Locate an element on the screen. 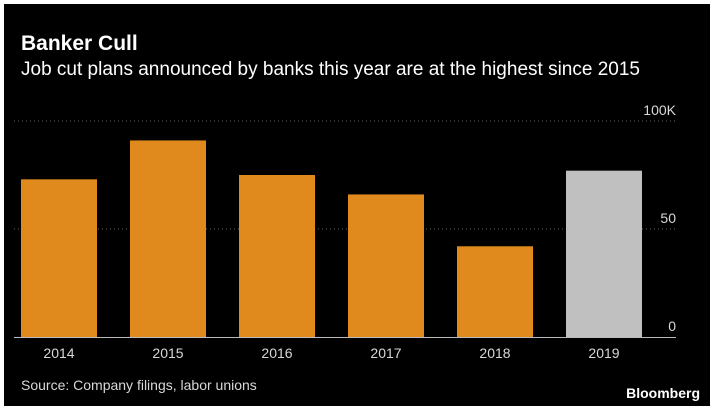 This screenshot has width=715, height=415. chart-title: Banker Cull is located at coordinates (79, 43).